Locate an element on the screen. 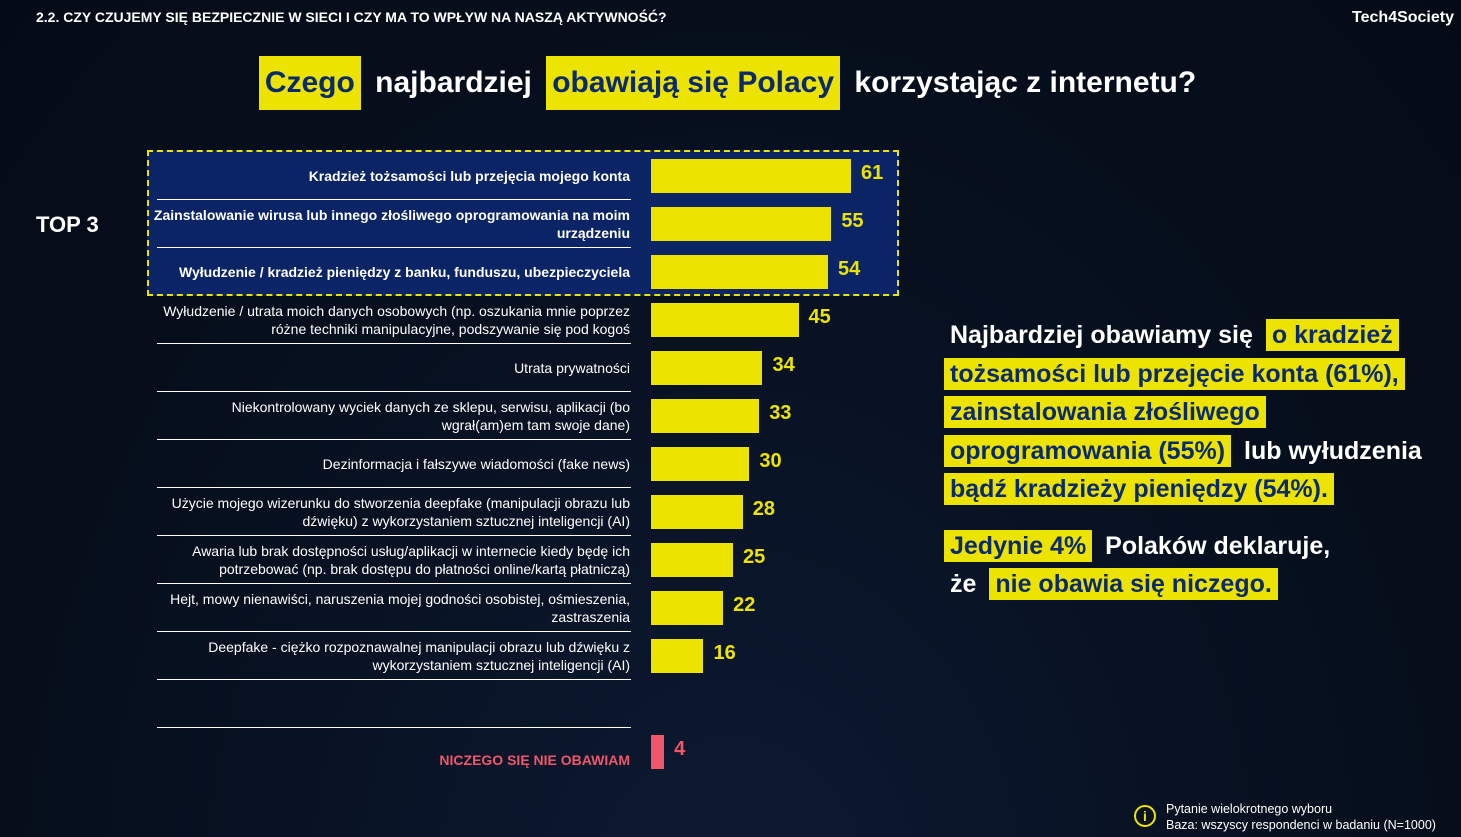  value-label: 16 is located at coordinates (724, 653).